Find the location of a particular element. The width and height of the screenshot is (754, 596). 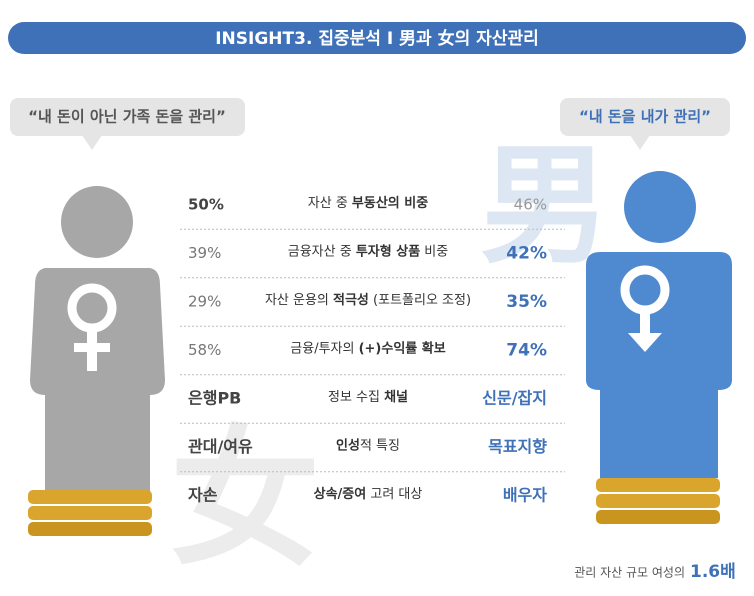

male-value: 42% is located at coordinates (526, 254).